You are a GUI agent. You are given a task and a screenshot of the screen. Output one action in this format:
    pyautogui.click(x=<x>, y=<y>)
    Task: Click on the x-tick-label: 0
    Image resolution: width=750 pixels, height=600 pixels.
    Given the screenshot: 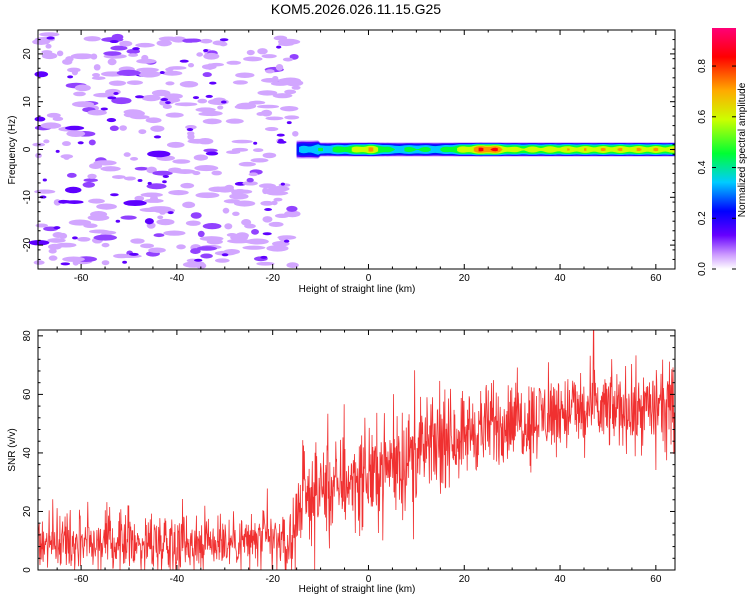 What is the action you would take?
    pyautogui.click(x=369, y=278)
    